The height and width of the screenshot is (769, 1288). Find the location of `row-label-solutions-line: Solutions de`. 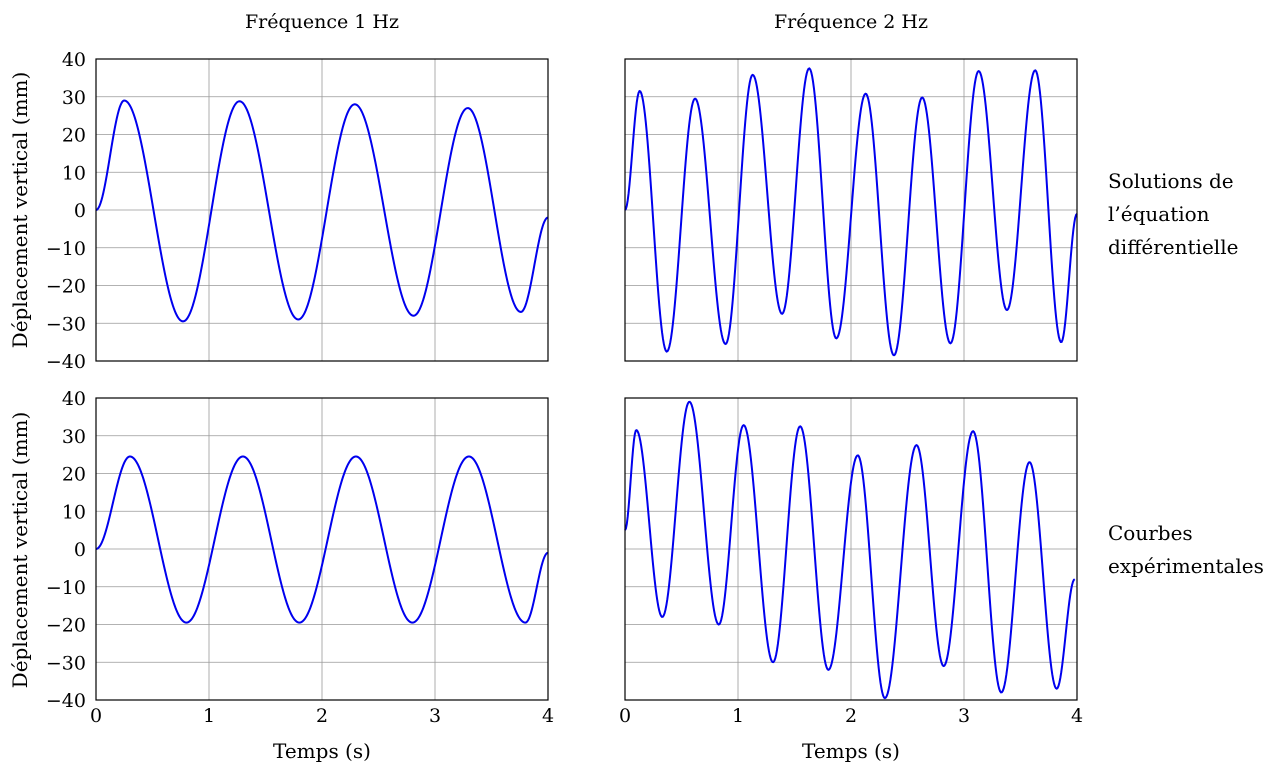

row-label-solutions-line: Solutions de is located at coordinates (1171, 181).